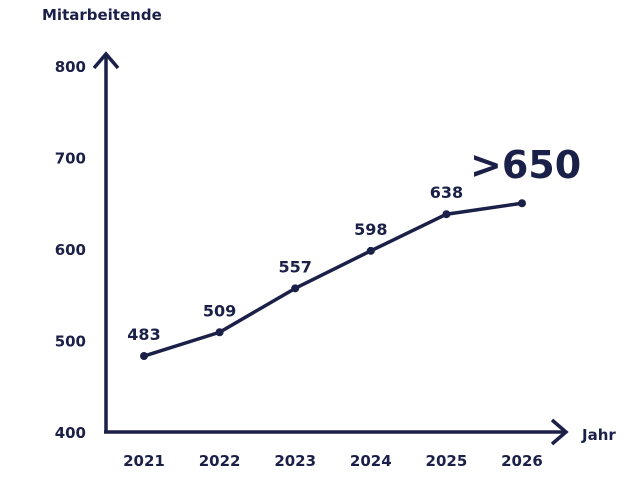 The width and height of the screenshot is (633, 480). I want to click on x-axis-title: Jahr, so click(598, 435).